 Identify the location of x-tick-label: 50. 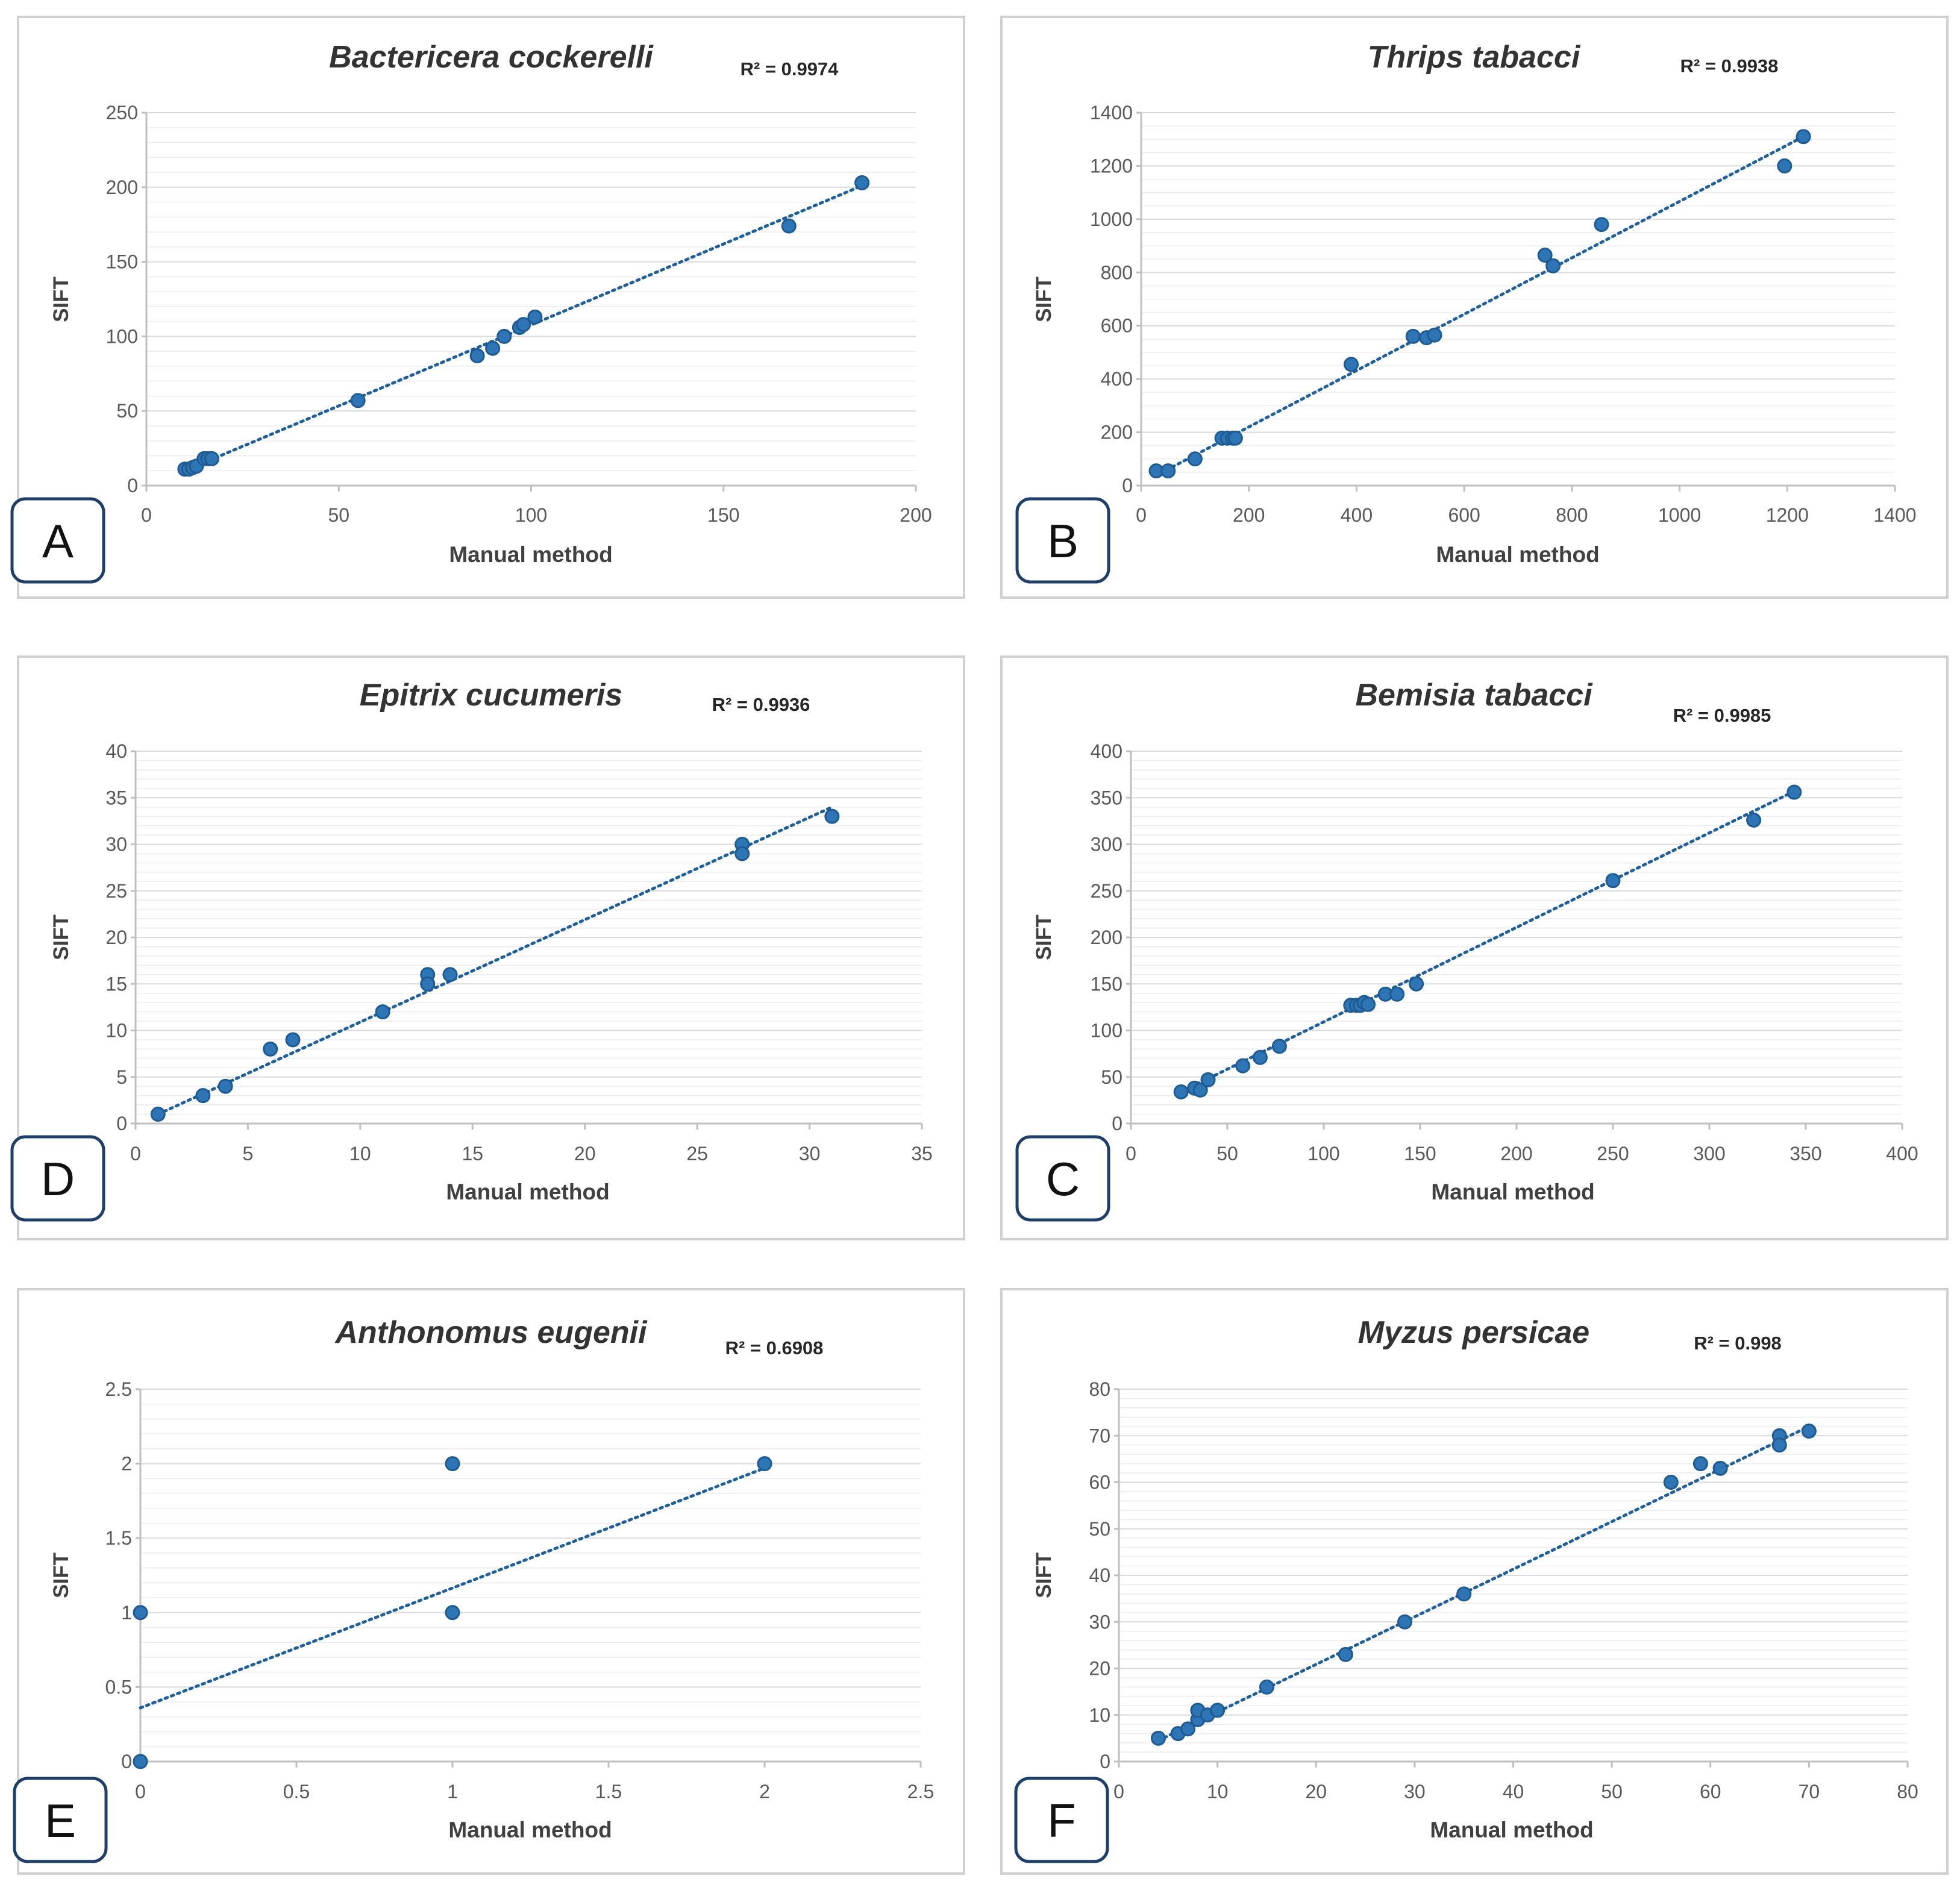
(1612, 1791).